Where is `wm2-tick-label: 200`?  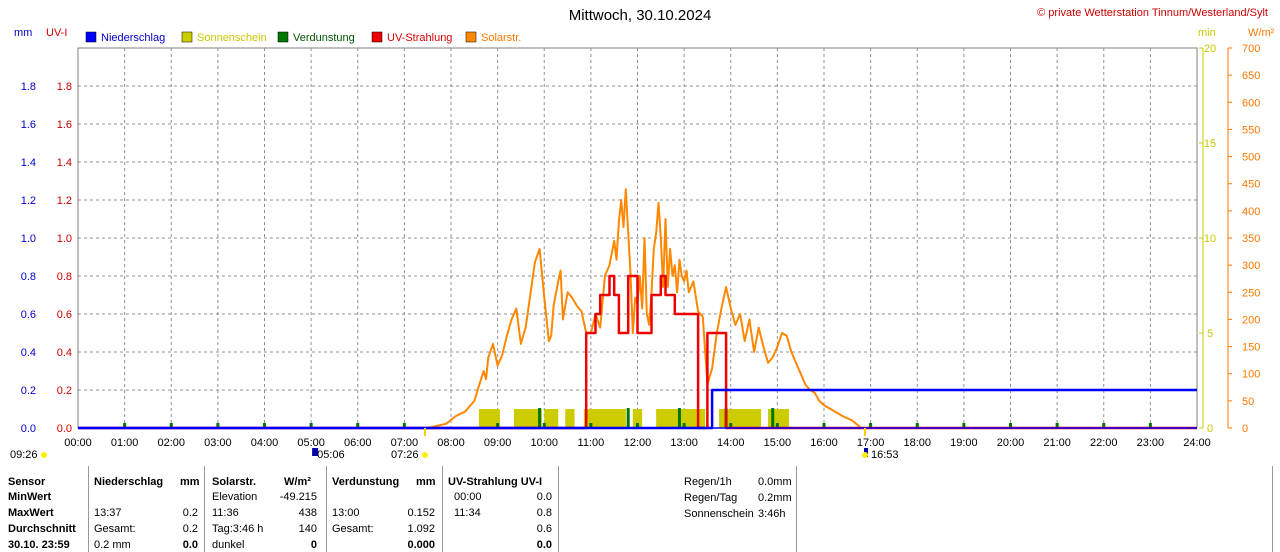
wm2-tick-label: 200 is located at coordinates (1251, 320).